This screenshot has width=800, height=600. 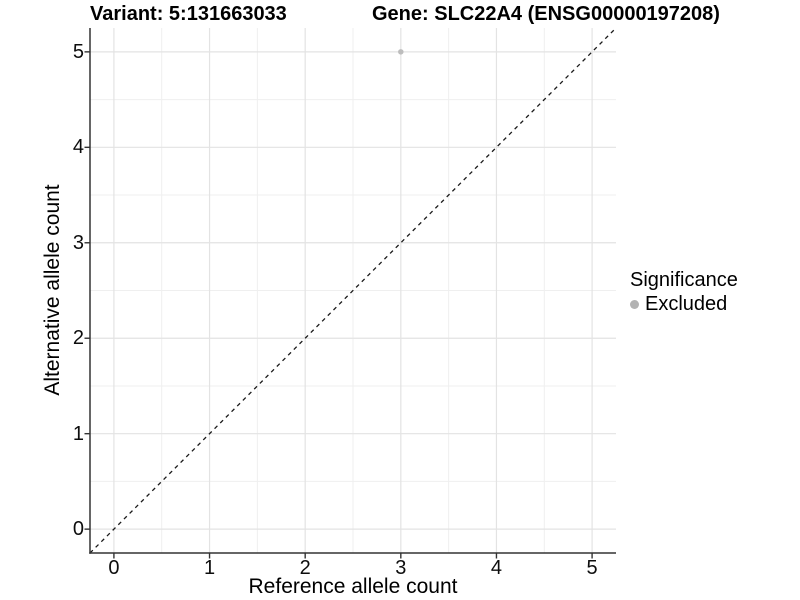 I want to click on legend-item-label: Excluded, so click(x=686, y=304).